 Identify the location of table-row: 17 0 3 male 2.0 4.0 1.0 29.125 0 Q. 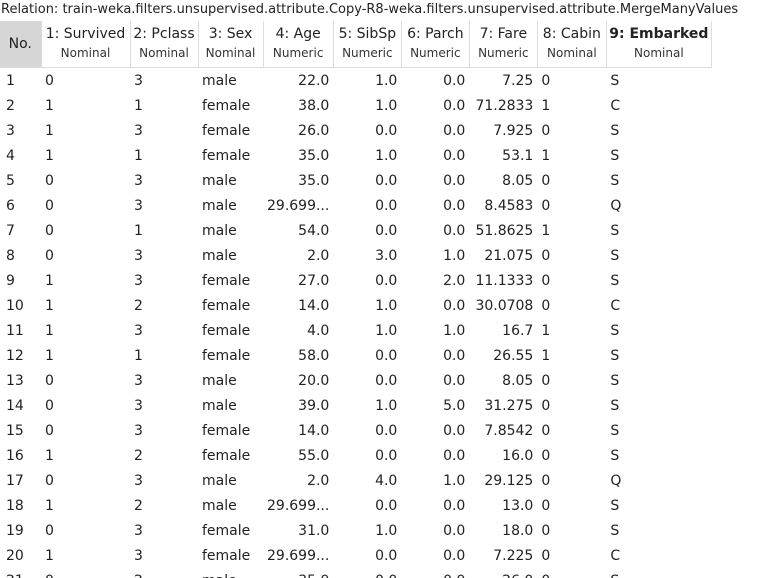
(355, 480).